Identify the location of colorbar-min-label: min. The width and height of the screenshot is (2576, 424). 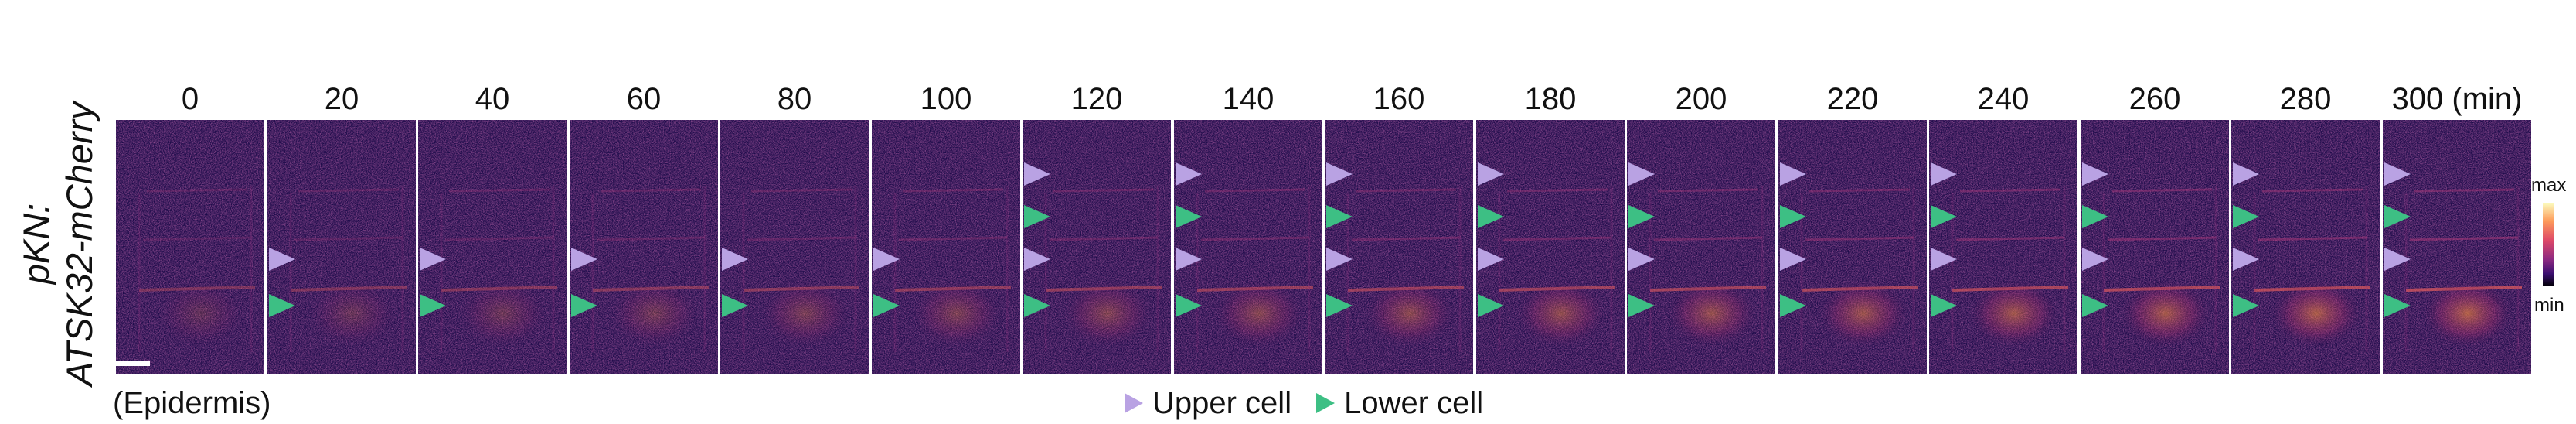
(2549, 306).